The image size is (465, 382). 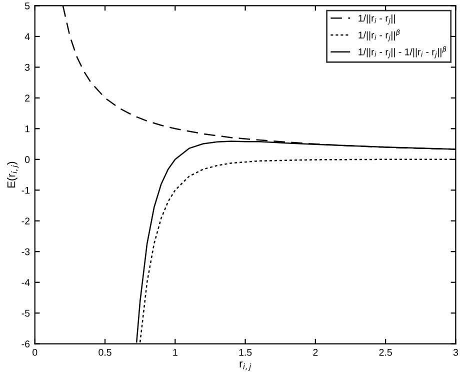 What do you see at coordinates (402, 52) in the screenshot?
I see `text: 1/||r$_{i}$ - r$_{j}$|| - 1/||r$_{i}$ - r$_{j}$||$^{β}$` at bounding box center [402, 52].